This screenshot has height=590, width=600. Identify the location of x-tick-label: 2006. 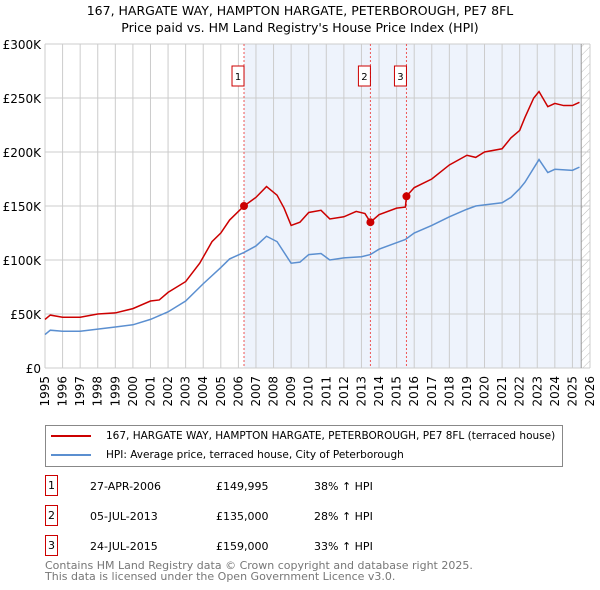
(238, 391).